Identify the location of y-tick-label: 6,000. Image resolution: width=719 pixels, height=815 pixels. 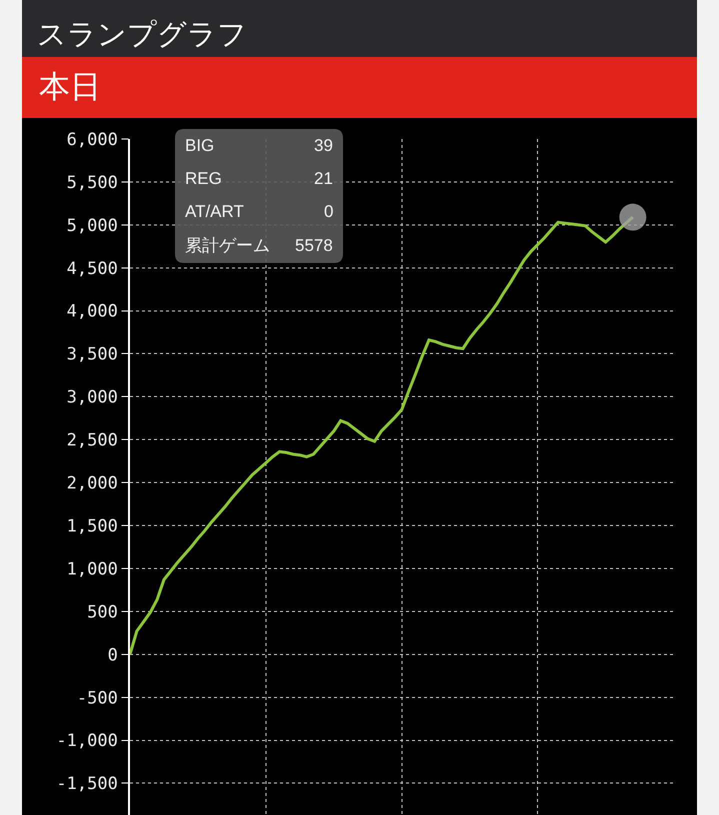
(92, 140).